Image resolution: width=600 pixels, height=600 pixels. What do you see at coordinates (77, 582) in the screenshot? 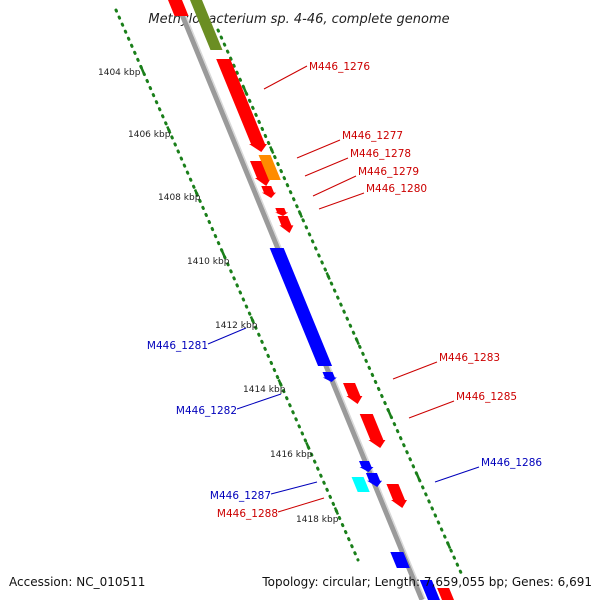
I see `accession-label: Accession: NC_010511` at bounding box center [77, 582].